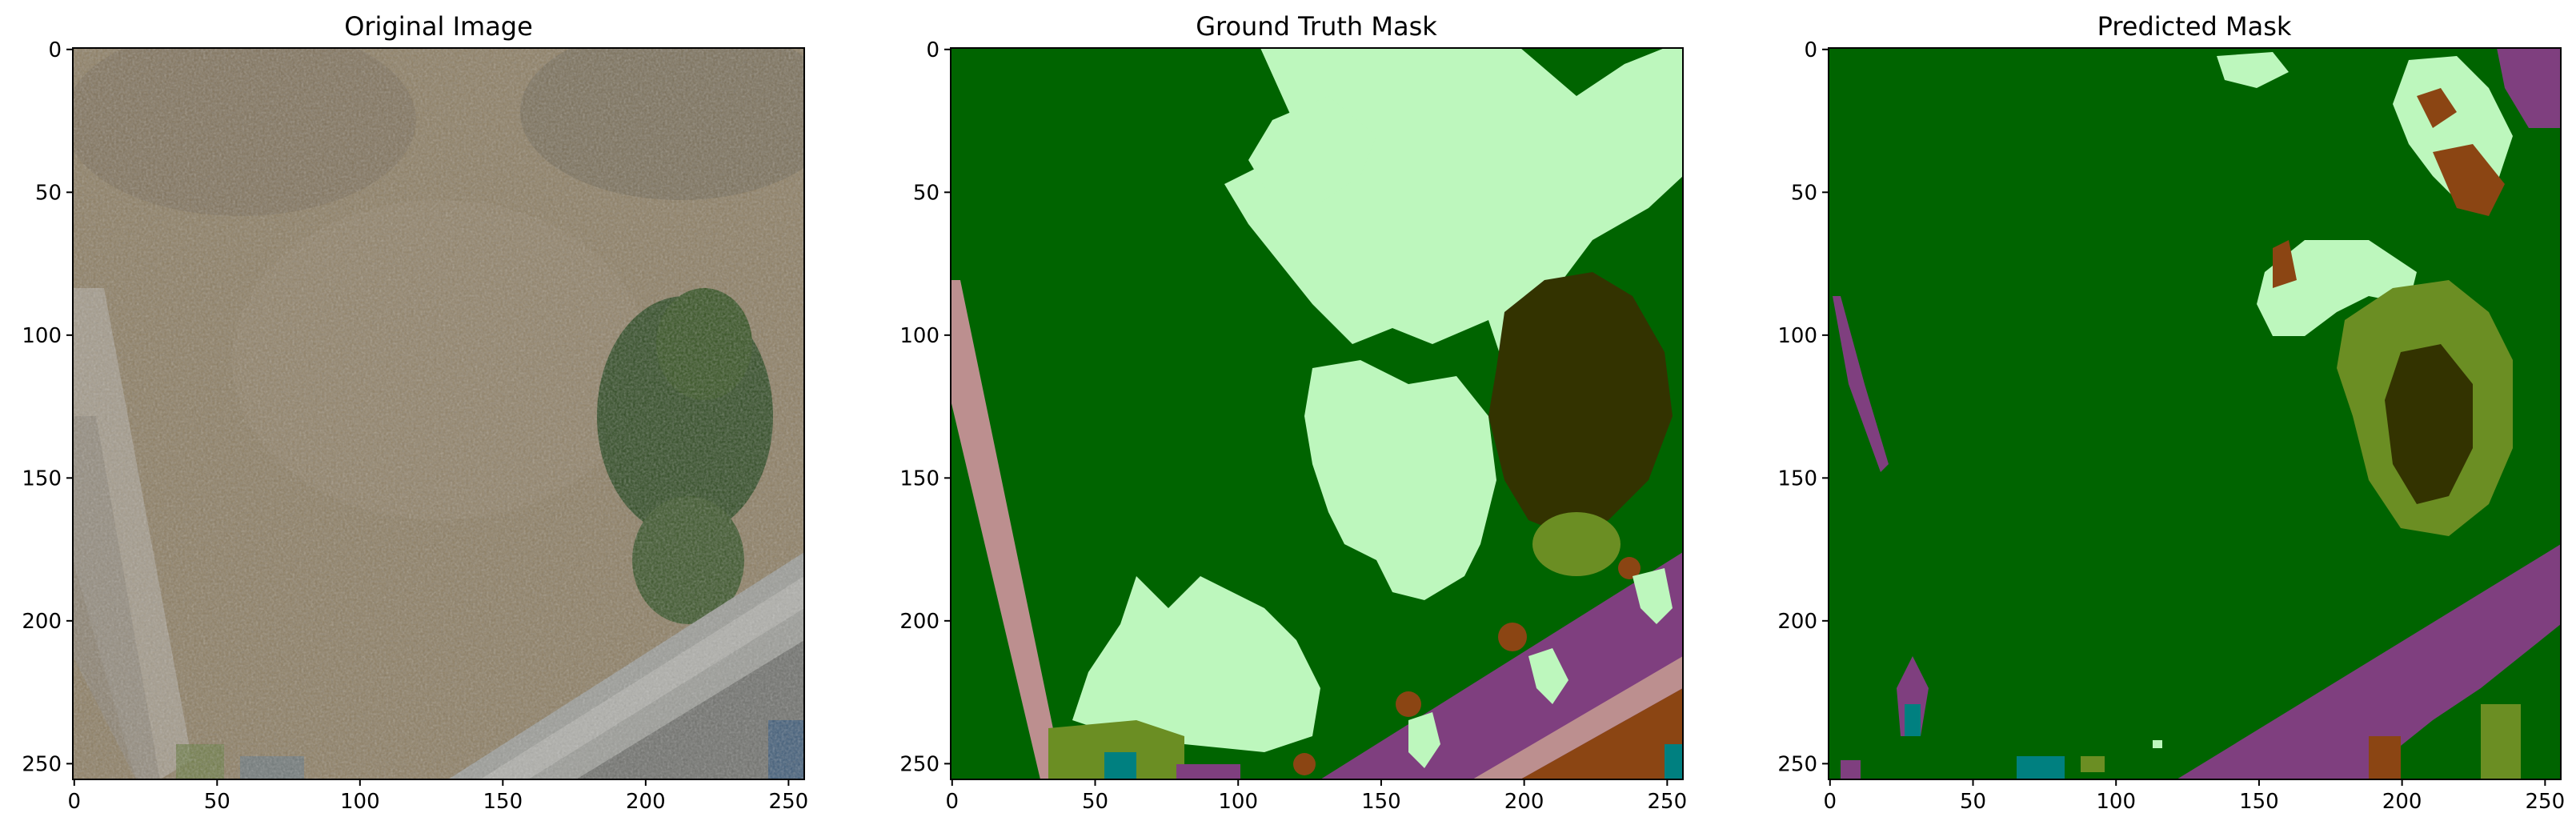  Describe the element at coordinates (438, 26) in the screenshot. I see `panel-title-original: Original Image` at that location.